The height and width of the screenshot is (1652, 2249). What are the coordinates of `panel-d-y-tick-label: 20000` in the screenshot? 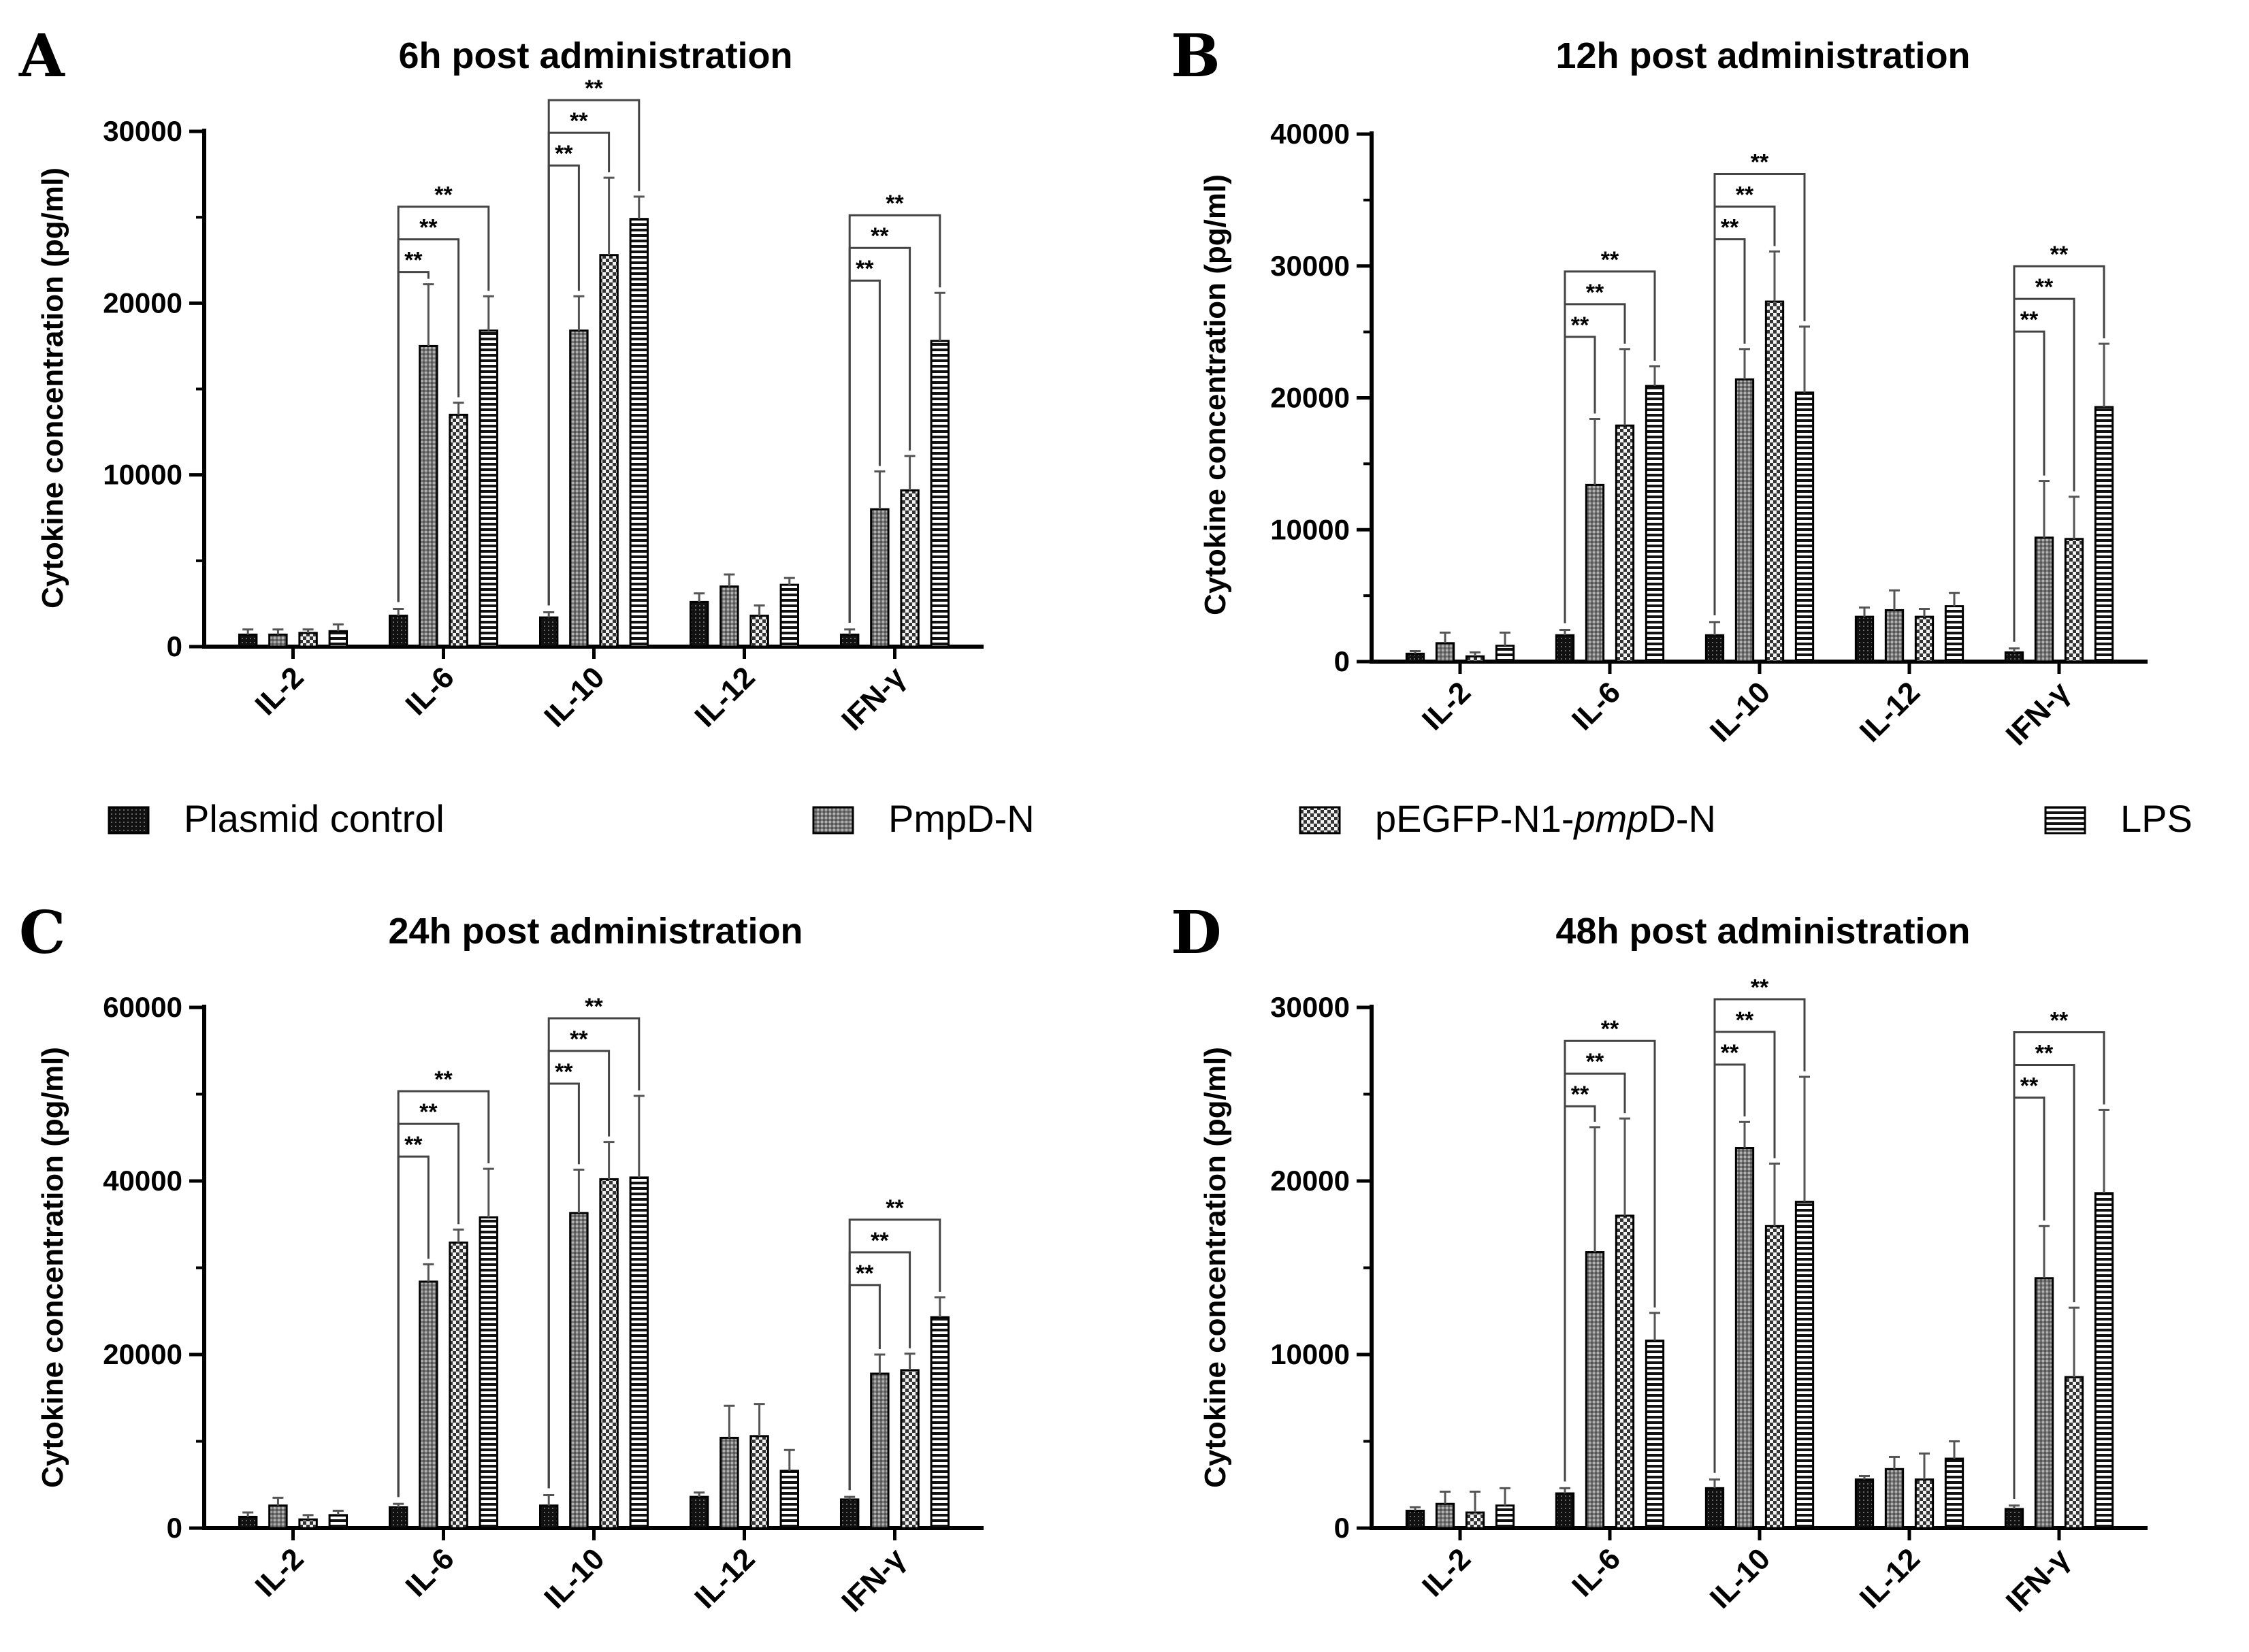 It's located at (1310, 1181).